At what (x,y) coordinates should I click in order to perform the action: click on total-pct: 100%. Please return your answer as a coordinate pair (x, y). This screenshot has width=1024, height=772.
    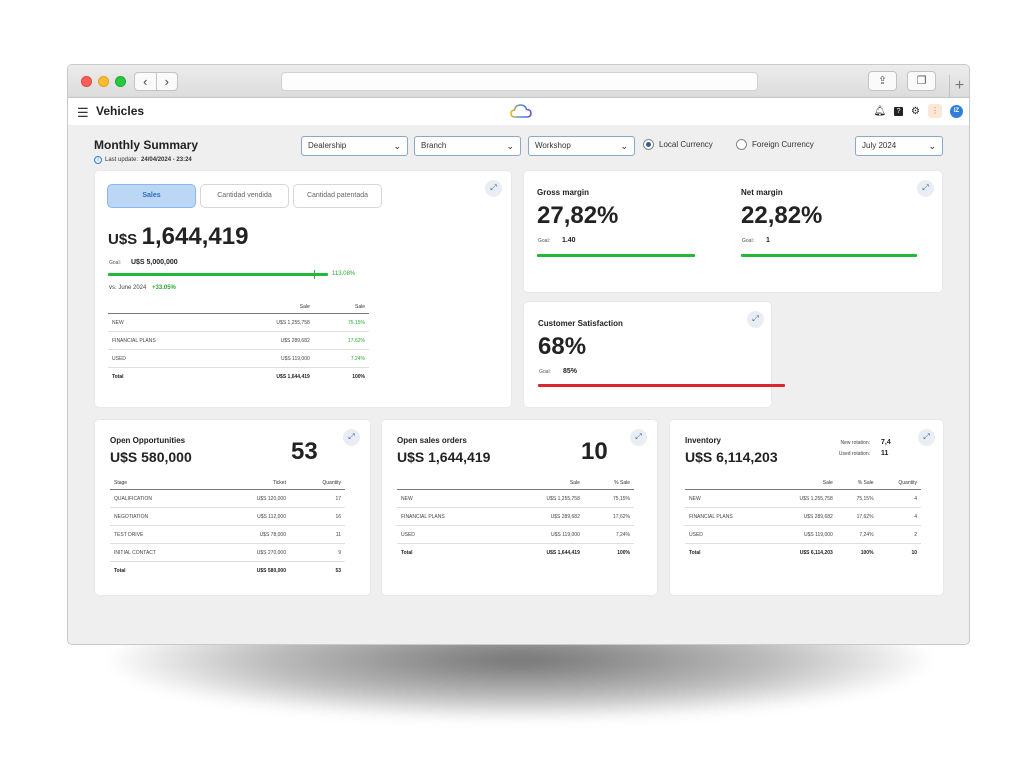
    Looking at the image, I should click on (867, 552).